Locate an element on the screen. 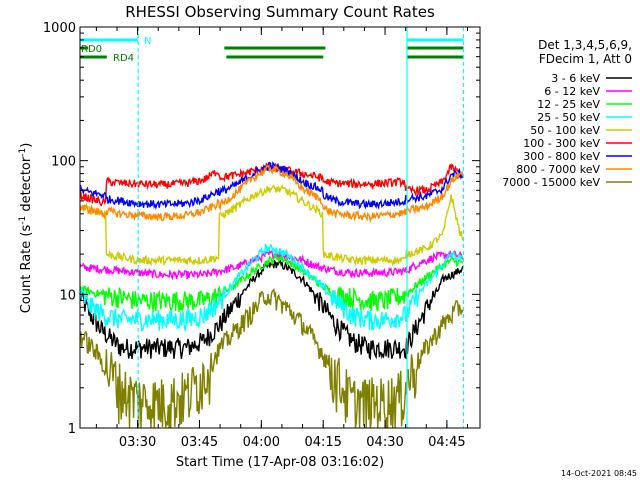 This screenshot has width=640, height=480. legend-label: 3 - 6 keV is located at coordinates (575, 78).